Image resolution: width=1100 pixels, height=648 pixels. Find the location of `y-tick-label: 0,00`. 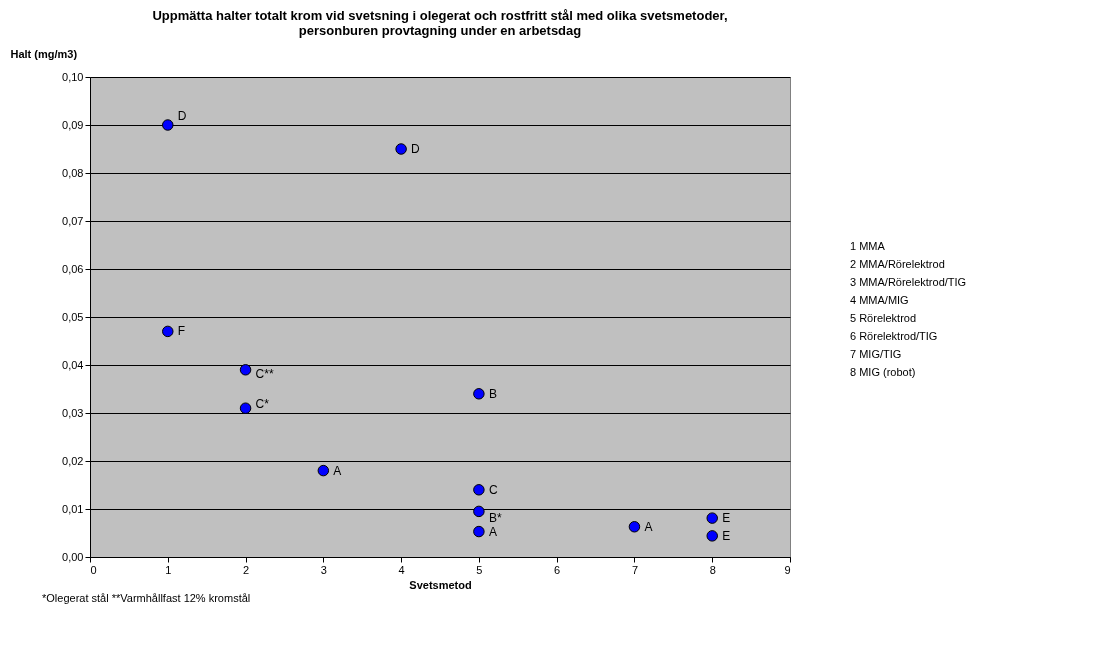

y-tick-label: 0,00 is located at coordinates (73, 556).